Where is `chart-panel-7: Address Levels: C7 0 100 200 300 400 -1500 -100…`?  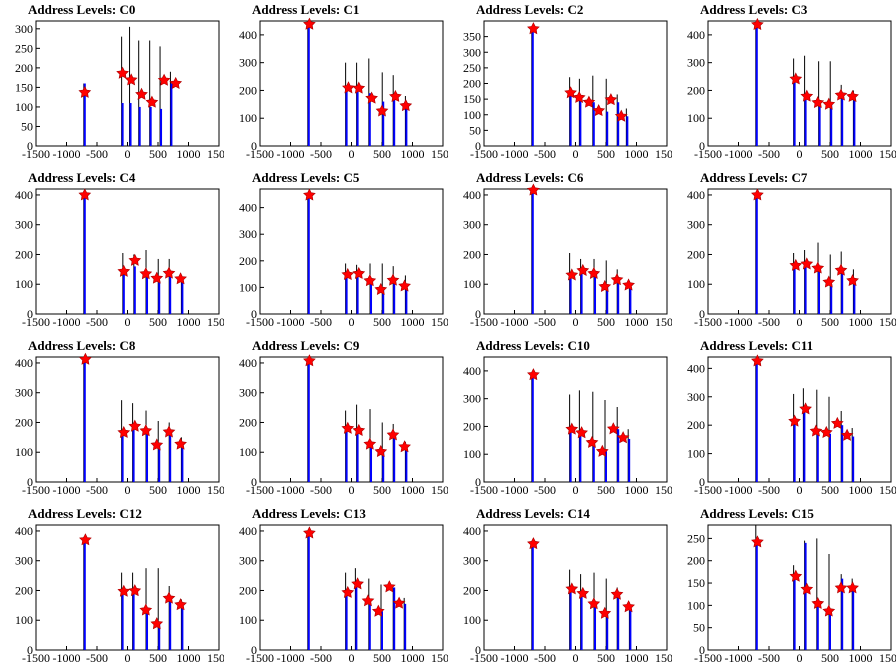 chart-panel-7: Address Levels: C7 0 100 200 300 400 -1500 -100… is located at coordinates (784, 252).